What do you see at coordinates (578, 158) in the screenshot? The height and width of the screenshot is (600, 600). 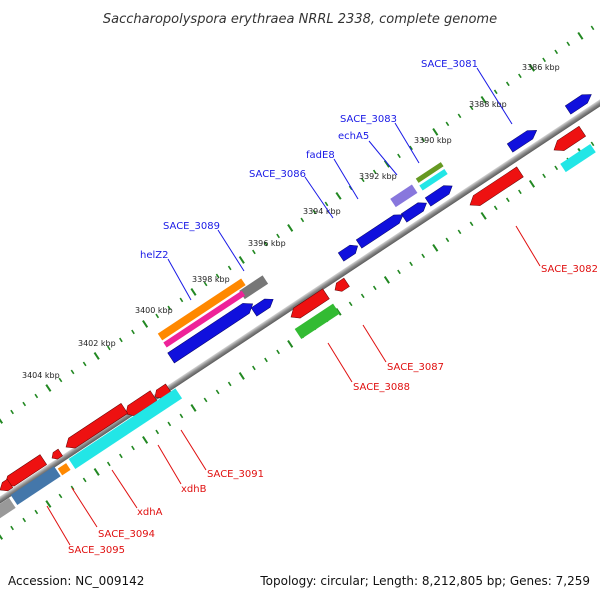 I see `gene-feature-cyan` at bounding box center [578, 158].